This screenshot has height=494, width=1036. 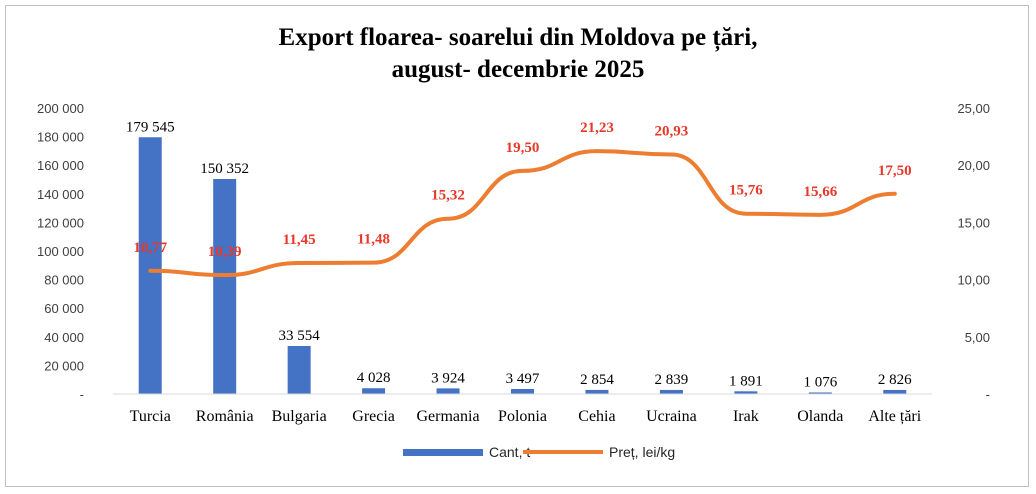 I want to click on line-data-label: 10,39, so click(x=225, y=252).